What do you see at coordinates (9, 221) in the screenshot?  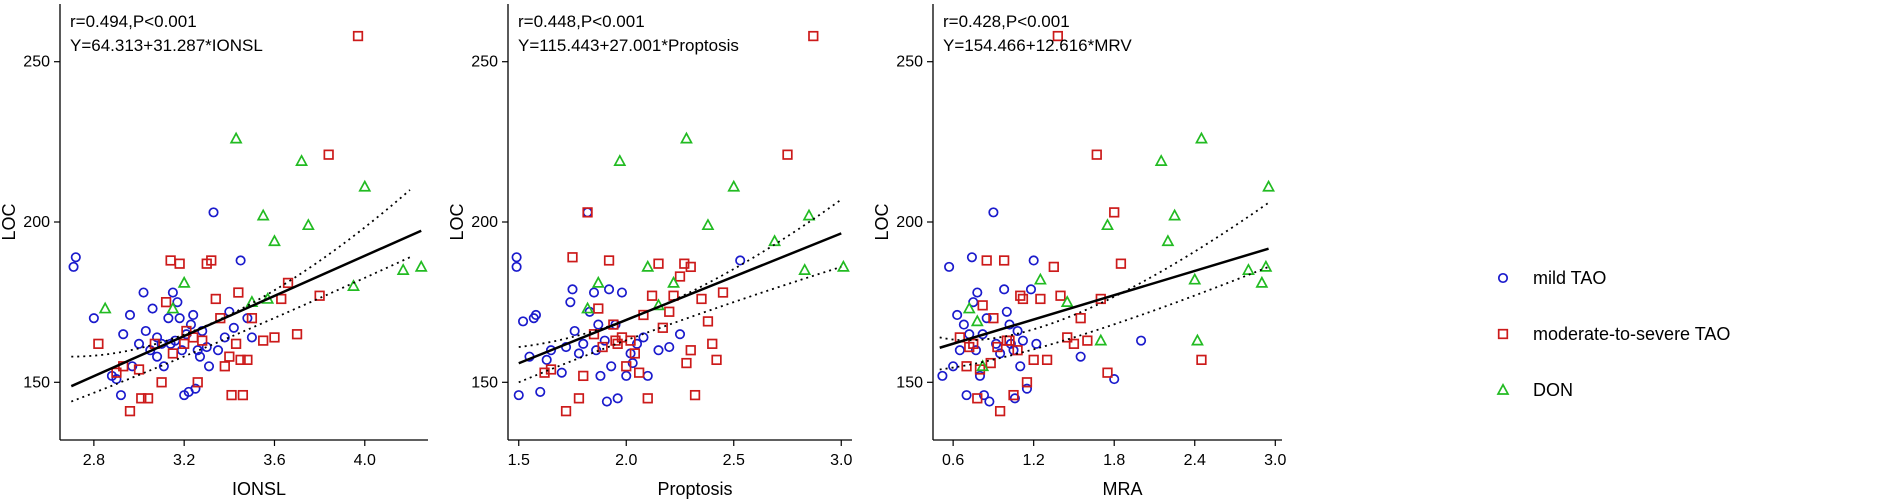 I see `y-axis-label: LOC` at bounding box center [9, 221].